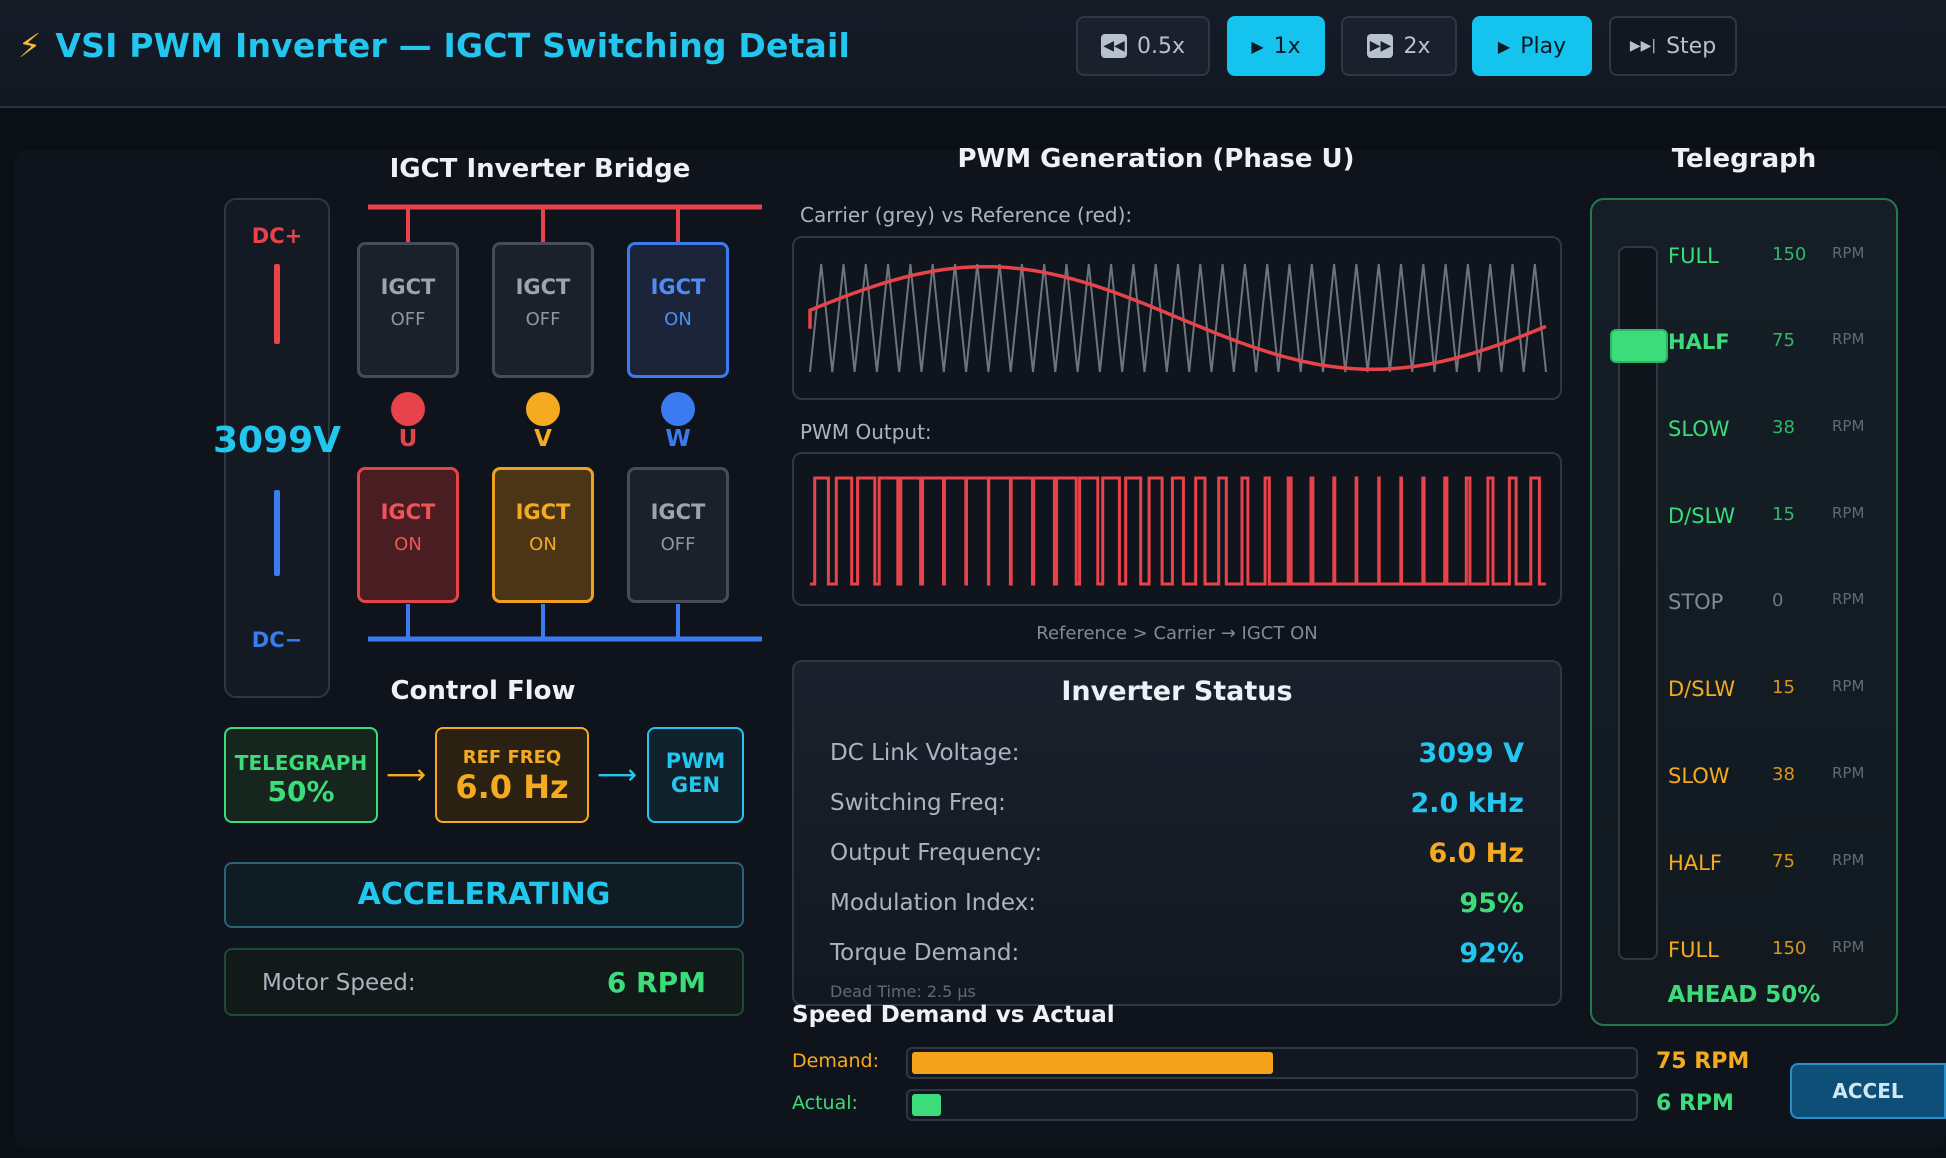  What do you see at coordinates (408, 409) in the screenshot?
I see `phase-u-dot` at bounding box center [408, 409].